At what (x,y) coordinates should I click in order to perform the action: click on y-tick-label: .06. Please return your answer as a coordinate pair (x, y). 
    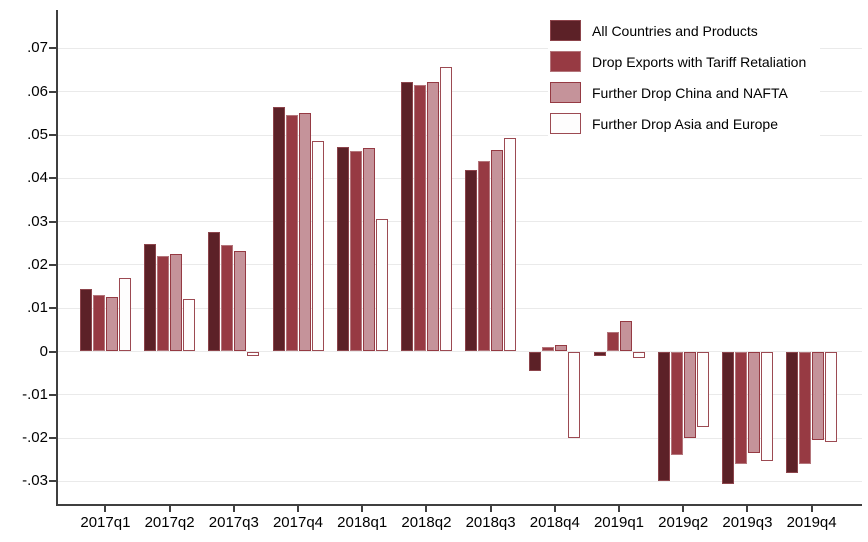
    Looking at the image, I should click on (37, 91).